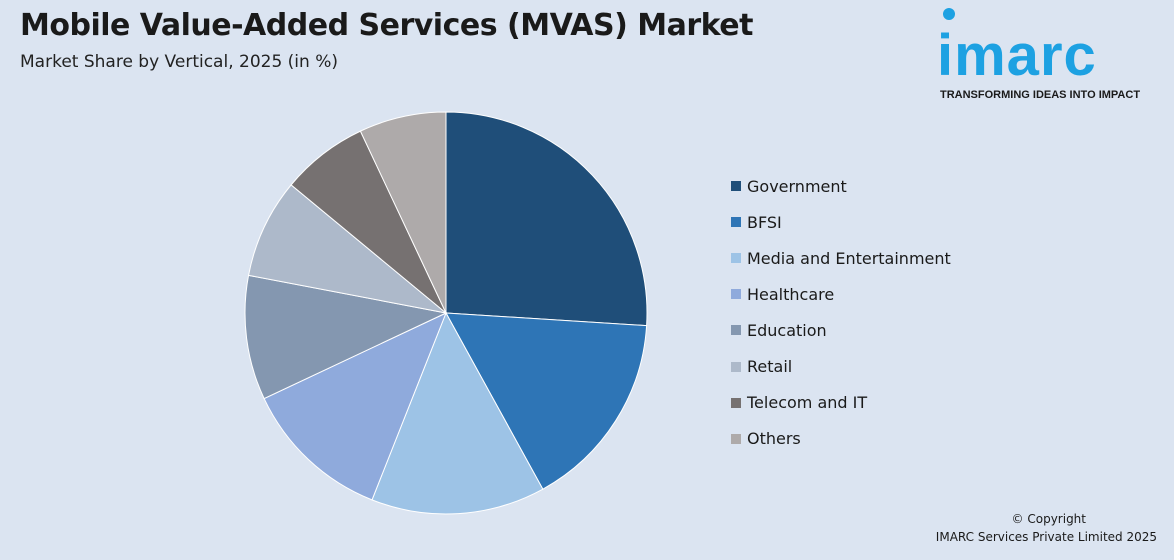 This screenshot has height=560, width=1174. What do you see at coordinates (764, 222) in the screenshot?
I see `legend-label: BFSI` at bounding box center [764, 222].